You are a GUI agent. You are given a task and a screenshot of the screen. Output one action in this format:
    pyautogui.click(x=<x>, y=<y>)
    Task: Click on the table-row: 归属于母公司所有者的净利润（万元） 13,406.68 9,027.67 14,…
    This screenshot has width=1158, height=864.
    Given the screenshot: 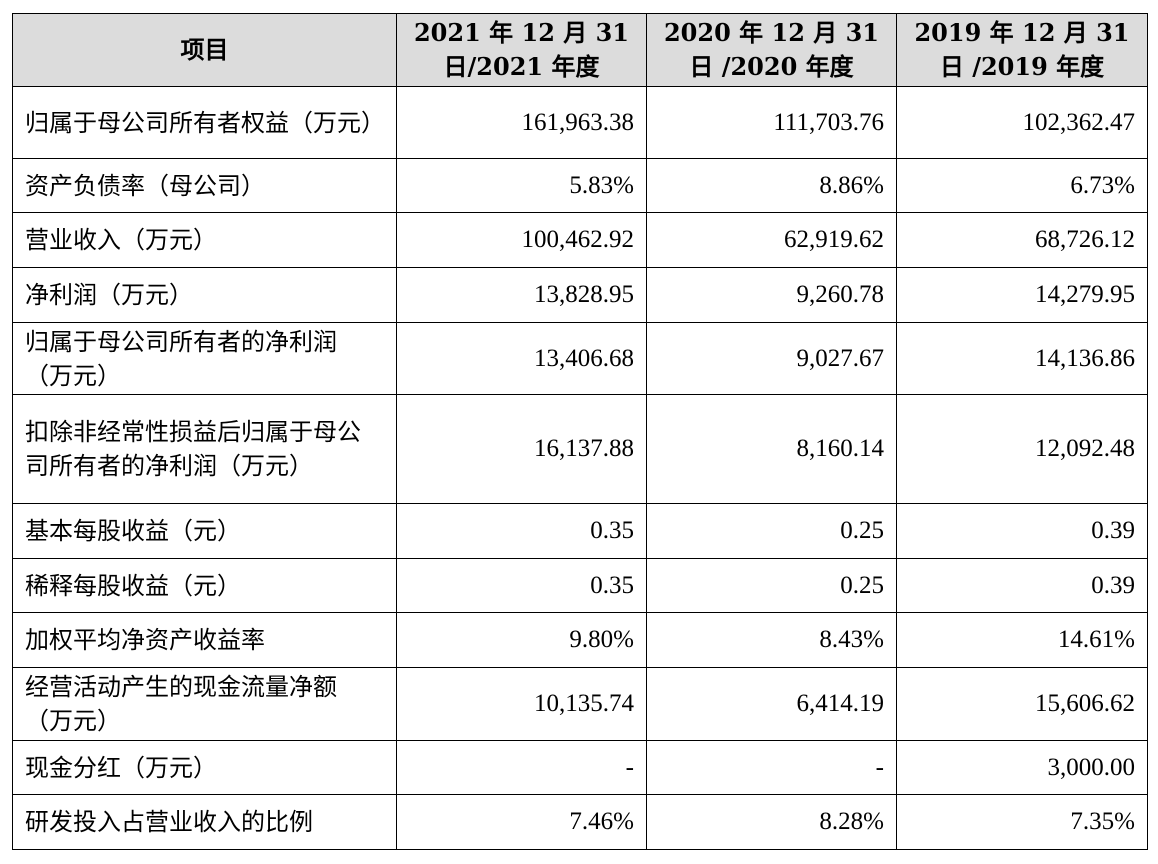 What is the action you would take?
    pyautogui.click(x=580, y=358)
    